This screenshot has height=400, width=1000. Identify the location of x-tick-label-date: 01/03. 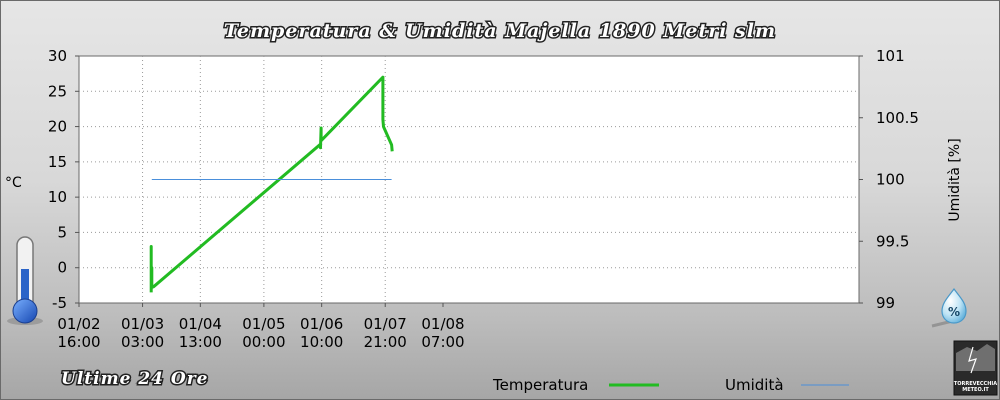
(142, 324).